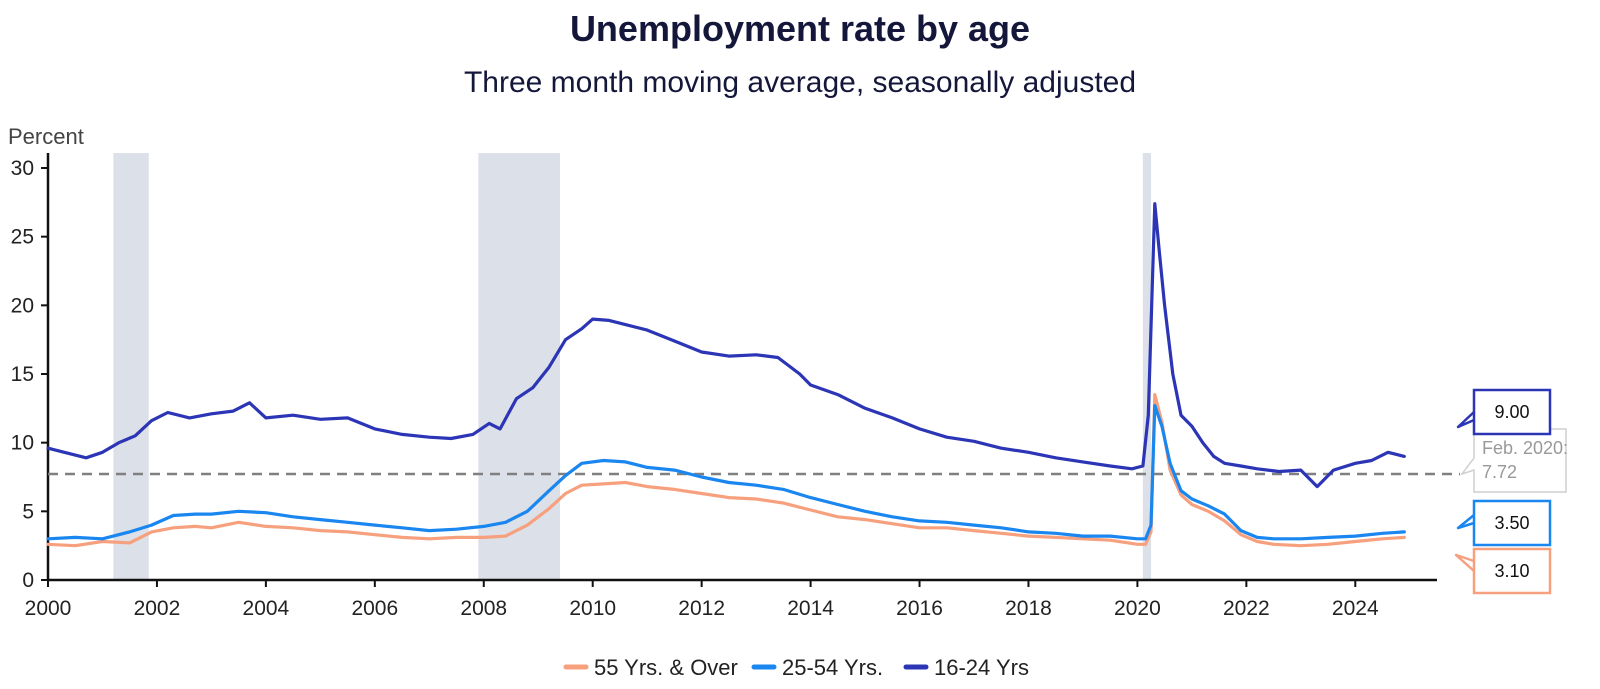 The width and height of the screenshot is (1600, 689). I want to click on reference-callout-box, so click(1513, 460).